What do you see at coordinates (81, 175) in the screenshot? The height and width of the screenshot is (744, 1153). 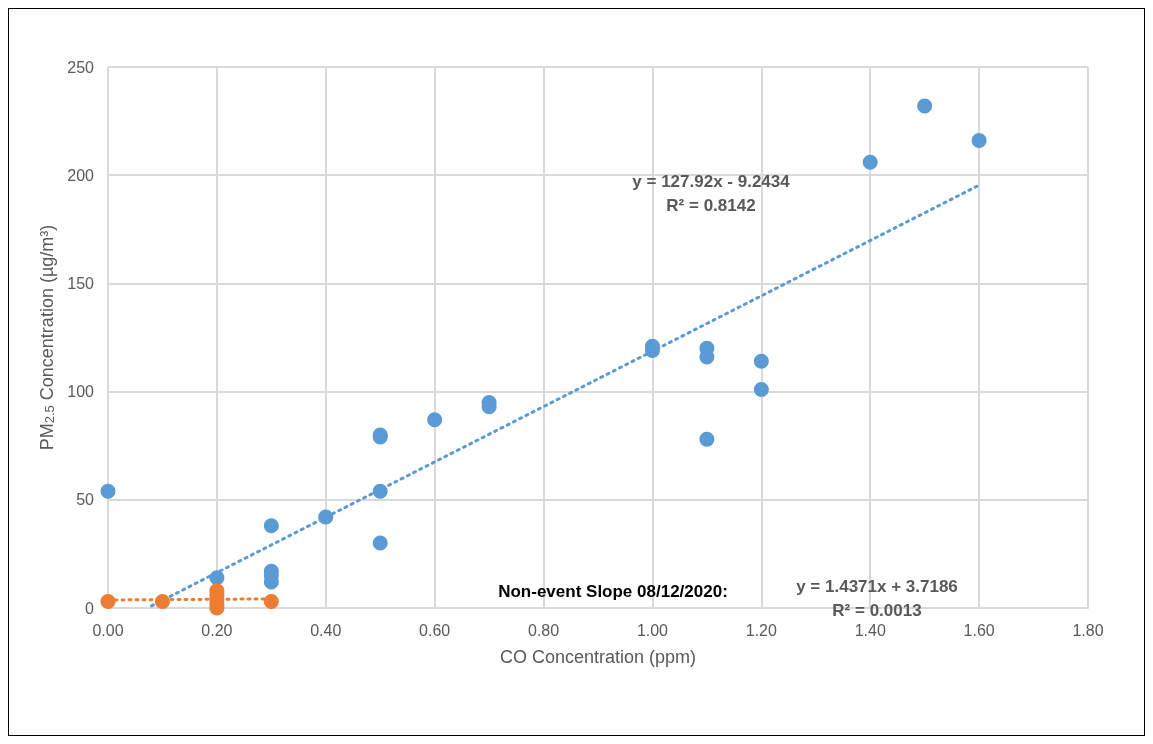 I see `y-tick-label: 200` at bounding box center [81, 175].